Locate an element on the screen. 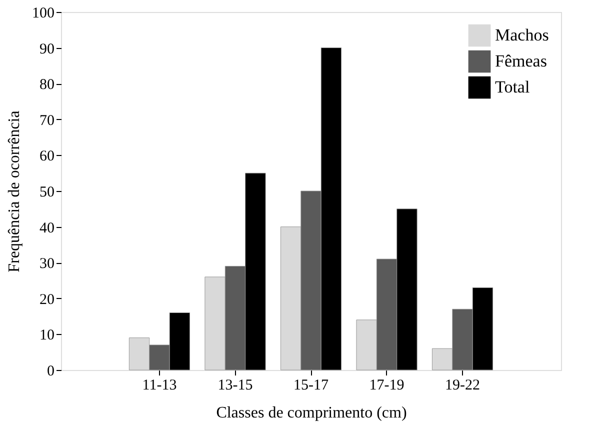 Image resolution: width=592 pixels, height=443 pixels. x-tick-label: 19-22 is located at coordinates (462, 386).